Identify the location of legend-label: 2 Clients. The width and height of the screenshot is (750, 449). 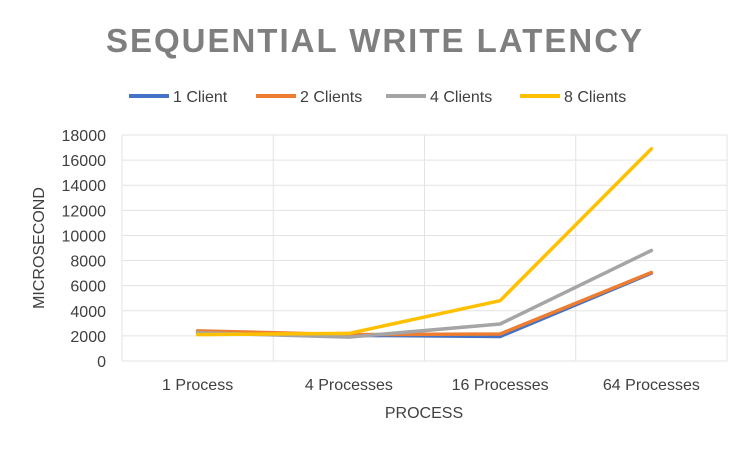
(331, 97).